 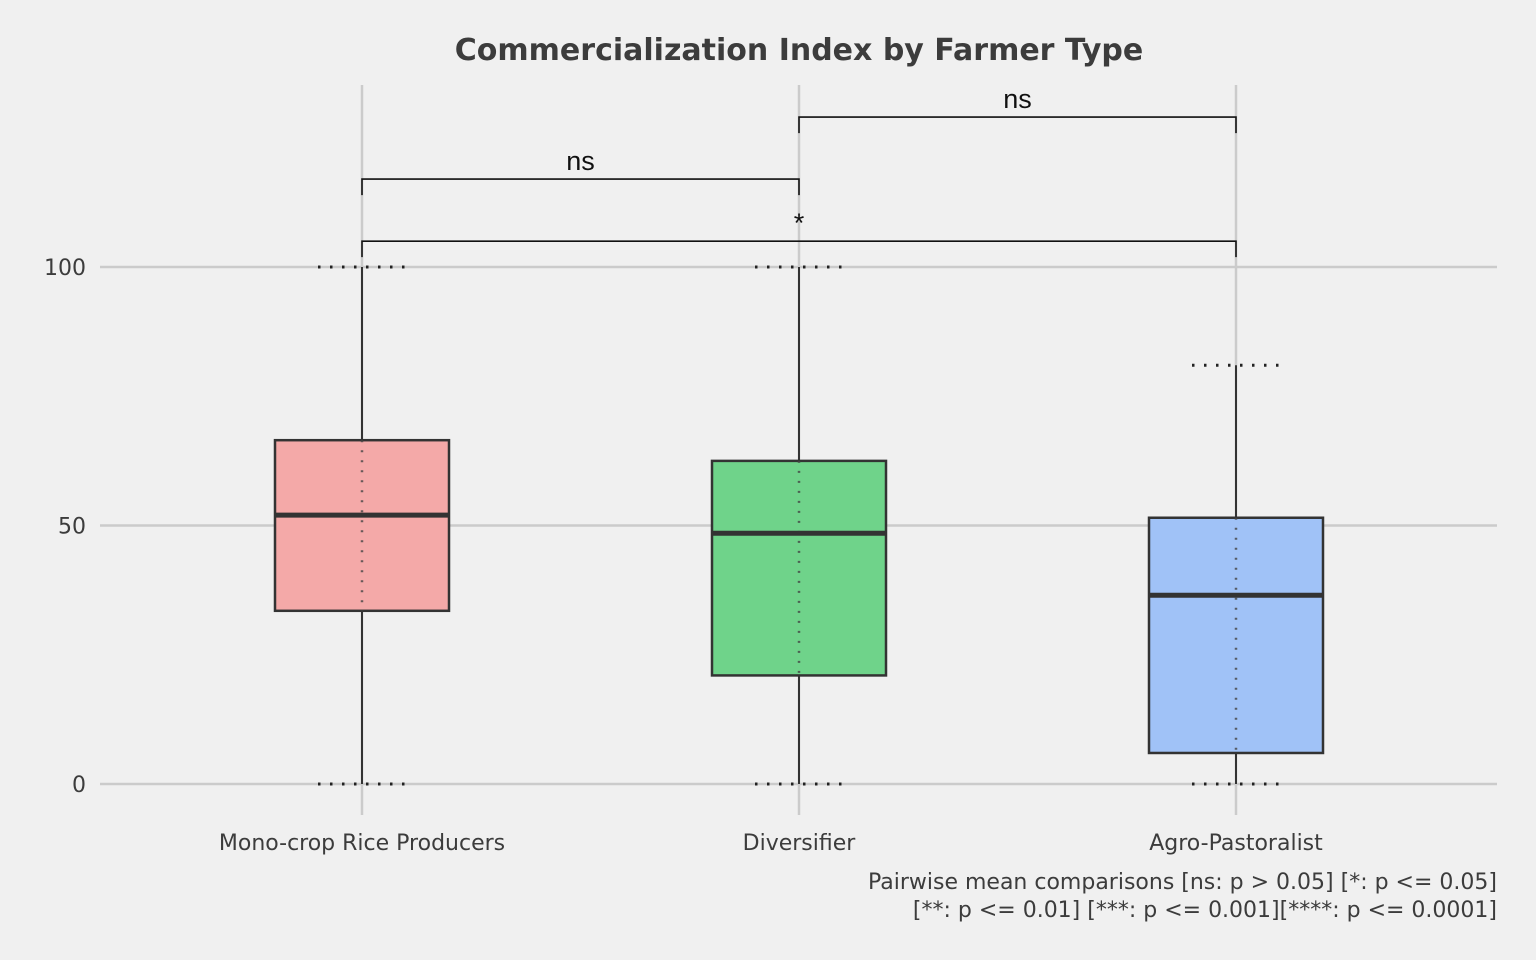 I want to click on bracket-label: *, so click(x=799, y=223).